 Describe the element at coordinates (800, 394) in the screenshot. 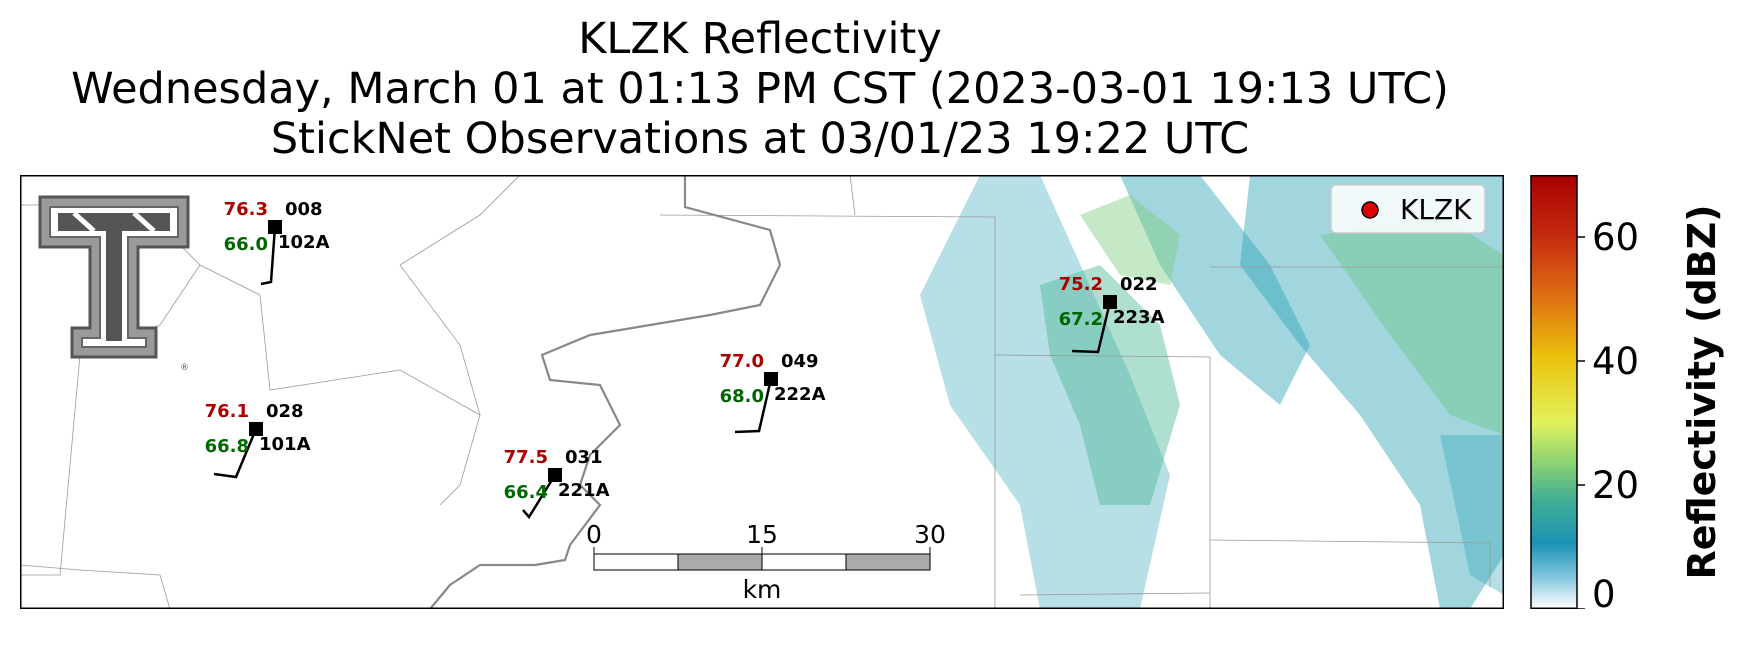

I see `station-probe: 222A` at that location.